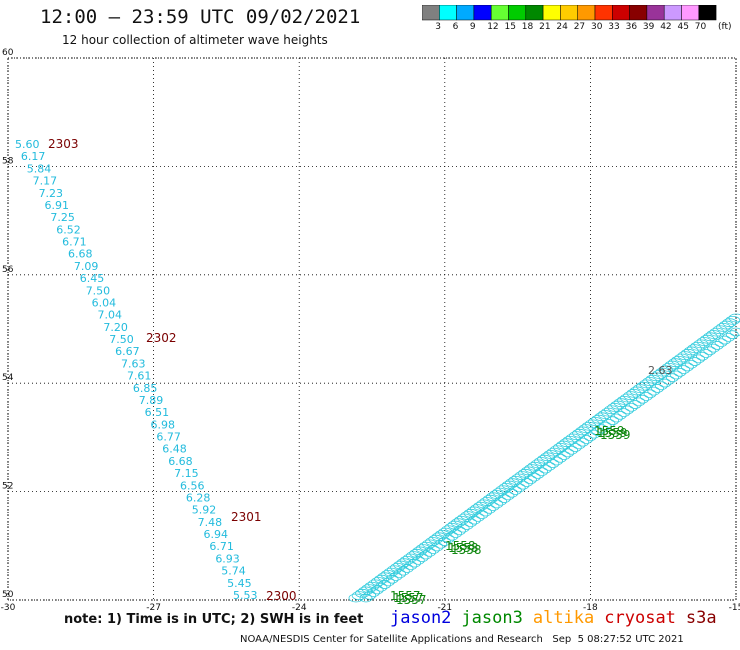  What do you see at coordinates (174, 449) in the screenshot?
I see `swh-value: 6.48` at bounding box center [174, 449].